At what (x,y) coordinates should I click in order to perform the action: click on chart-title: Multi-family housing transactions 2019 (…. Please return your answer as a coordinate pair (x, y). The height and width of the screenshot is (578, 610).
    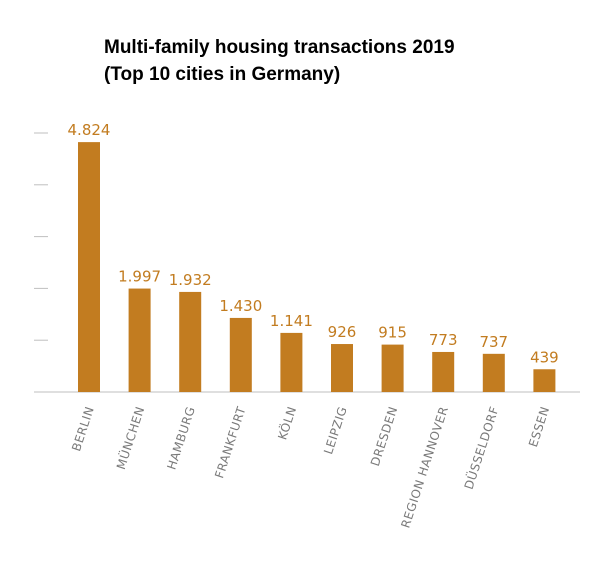
    Looking at the image, I should click on (279, 61).